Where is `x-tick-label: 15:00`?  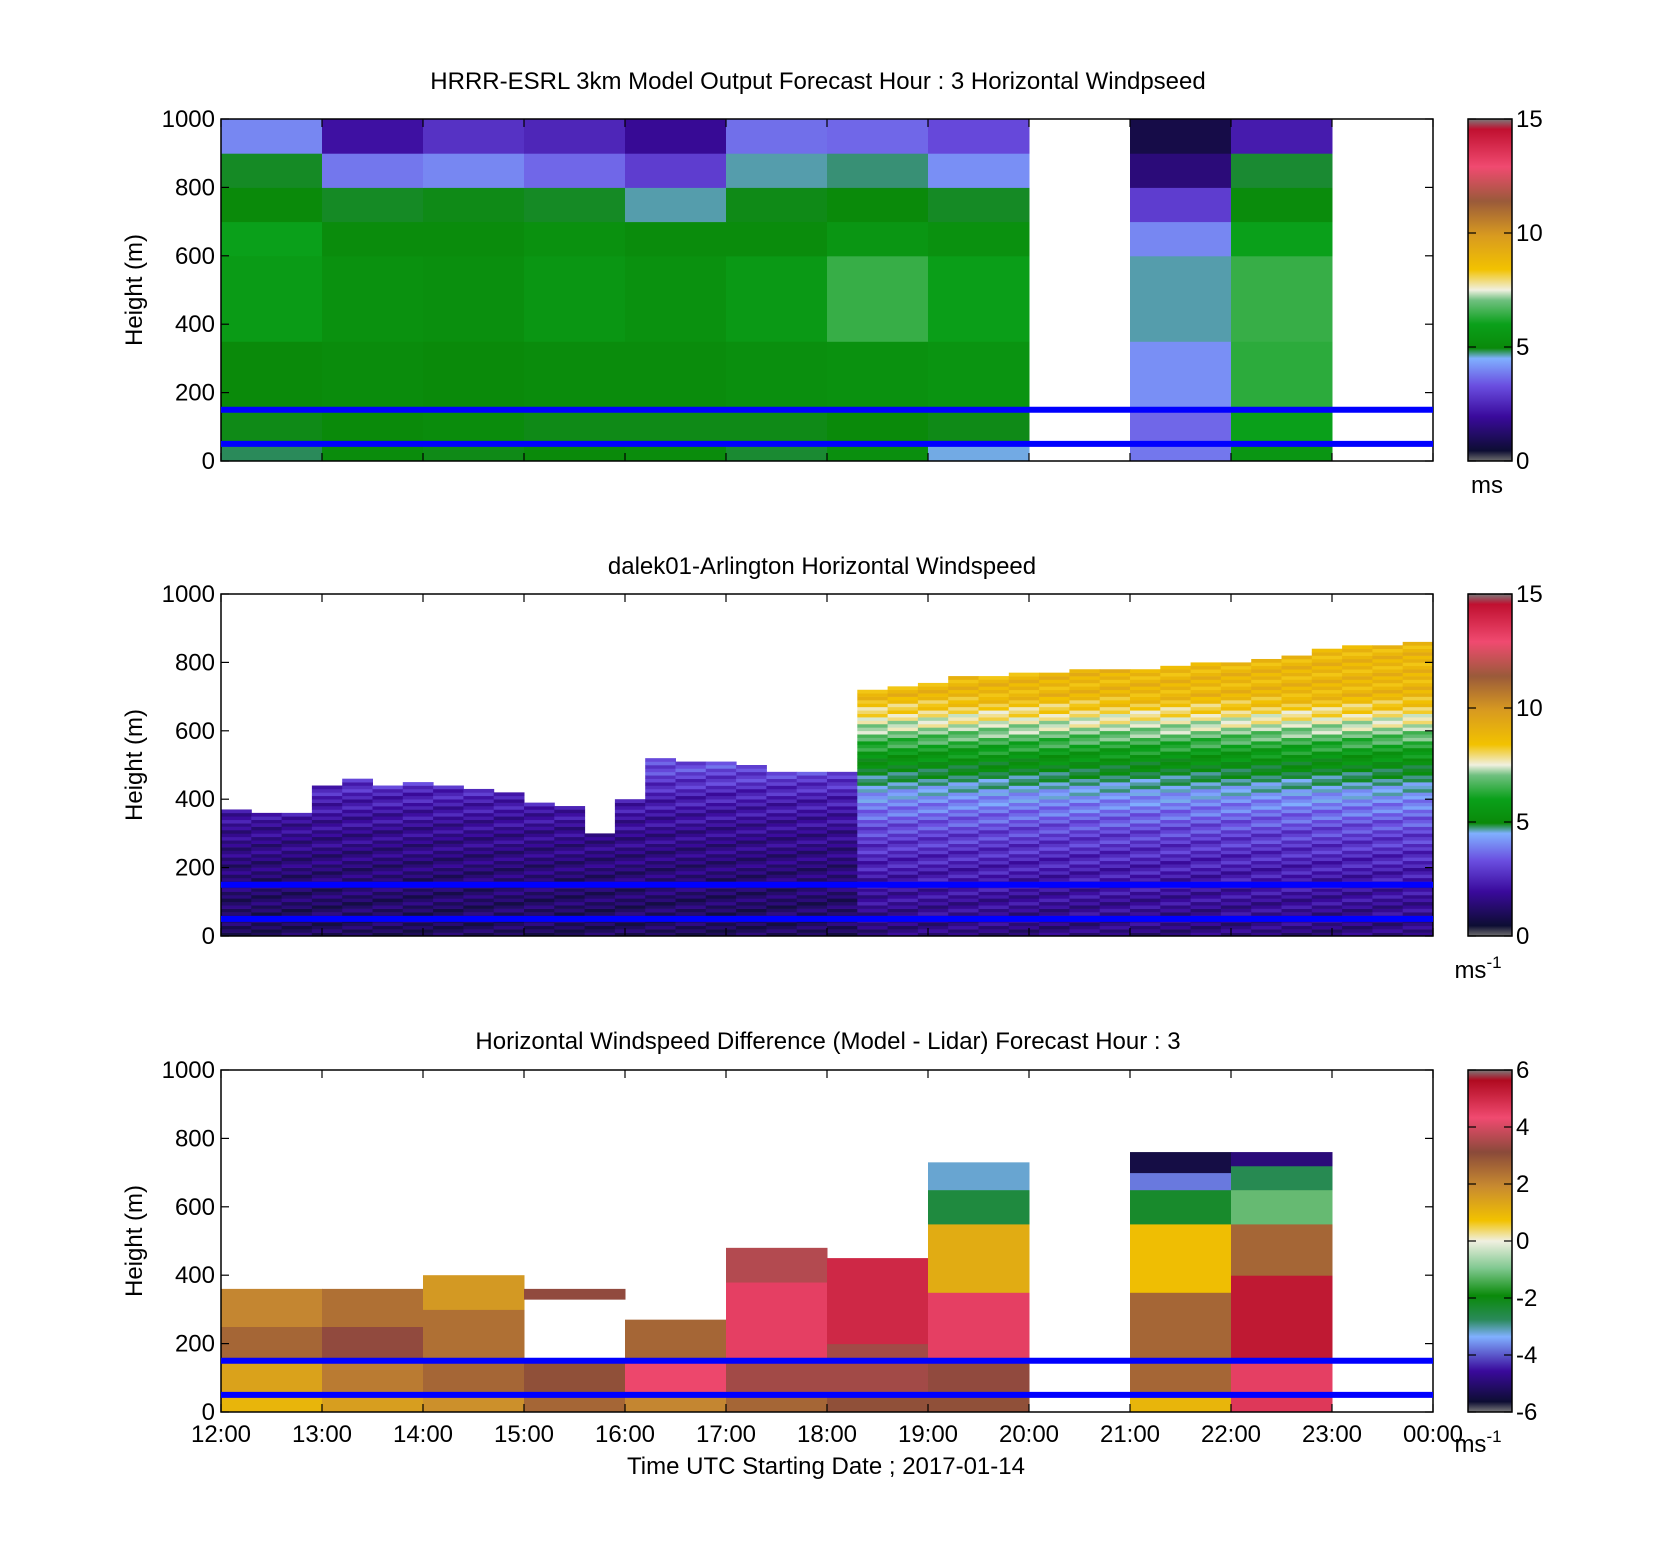 x-tick-label: 15:00 is located at coordinates (524, 1434).